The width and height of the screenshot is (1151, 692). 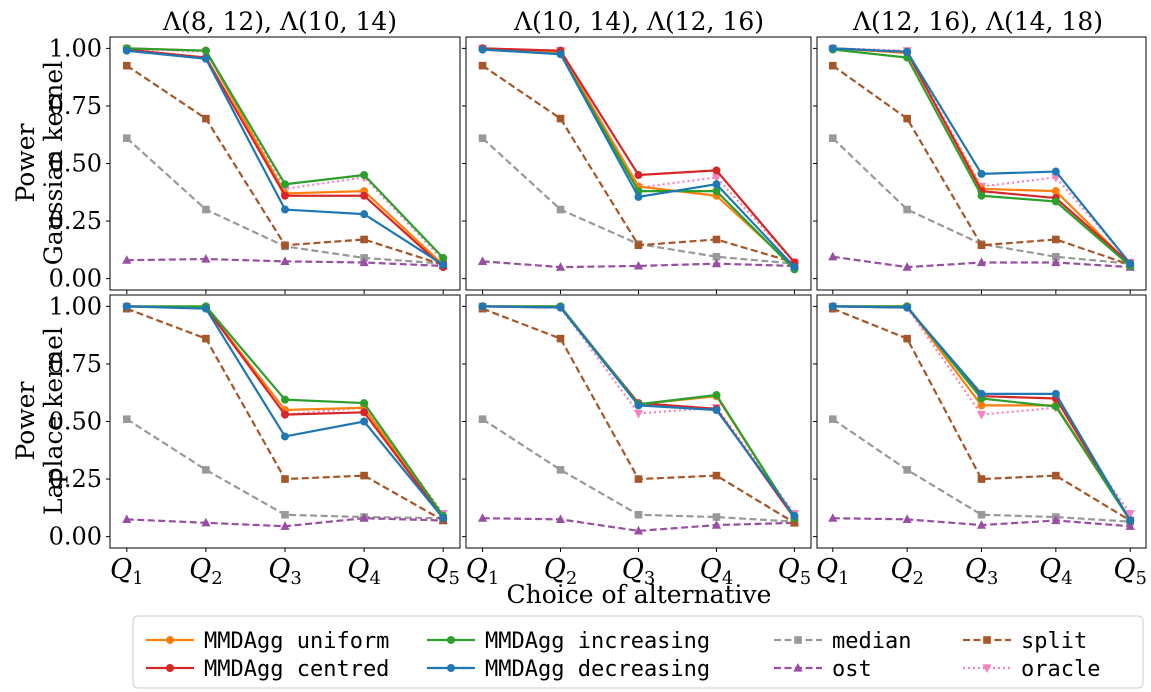 I want to click on legend-frame, so click(x=638, y=652).